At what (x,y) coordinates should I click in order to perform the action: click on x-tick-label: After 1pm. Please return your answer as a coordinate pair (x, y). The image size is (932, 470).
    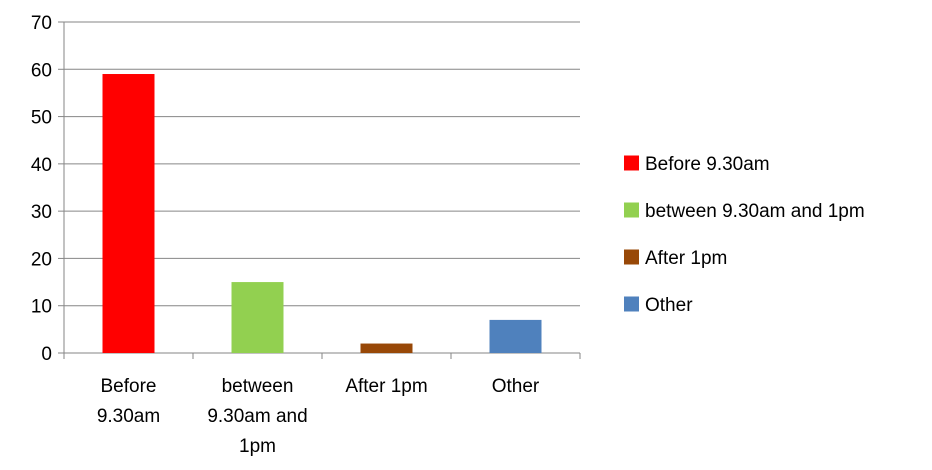
    Looking at the image, I should click on (386, 386).